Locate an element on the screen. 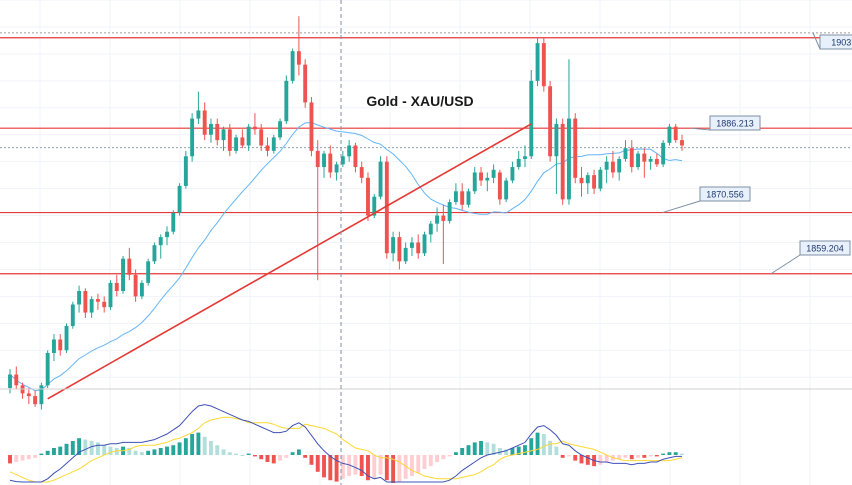 This screenshot has height=485, width=852. price-level-labels: 1903.9 1886.213 1870.556 1859.204 is located at coordinates (757, 153).